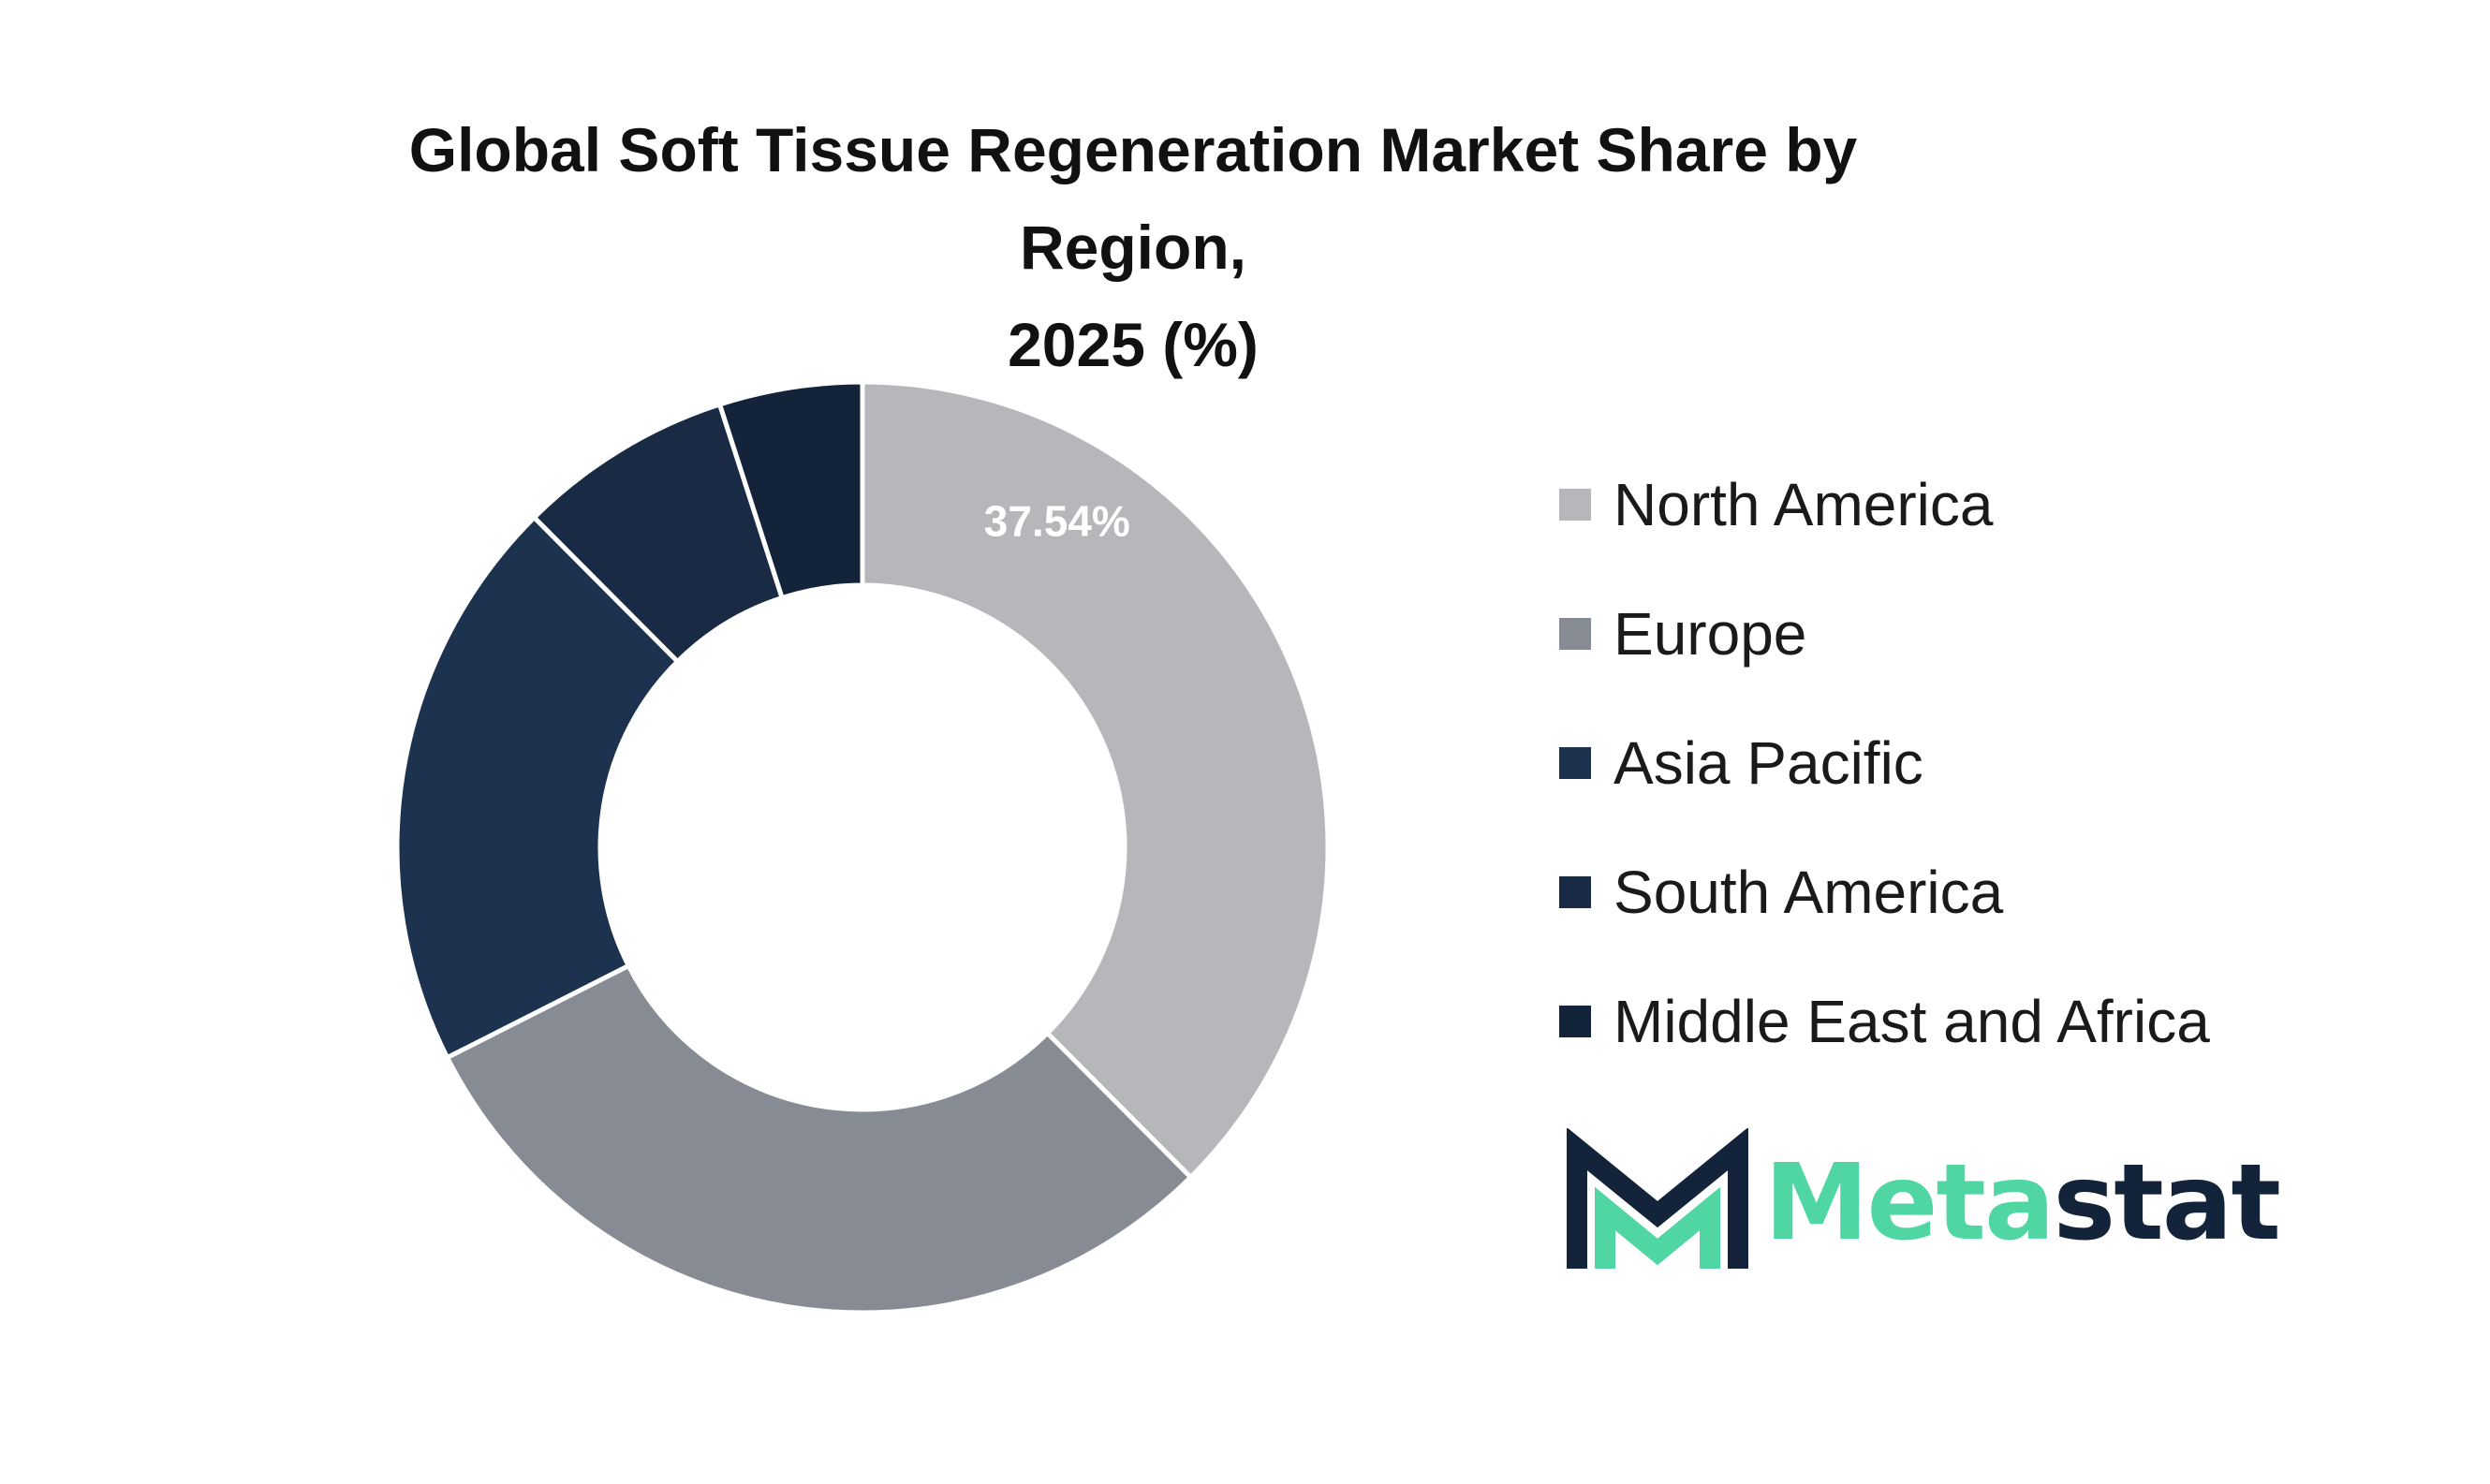  Describe the element at coordinates (1133, 344) in the screenshot. I see `chart-title-line-2: 2025 (%)` at that location.